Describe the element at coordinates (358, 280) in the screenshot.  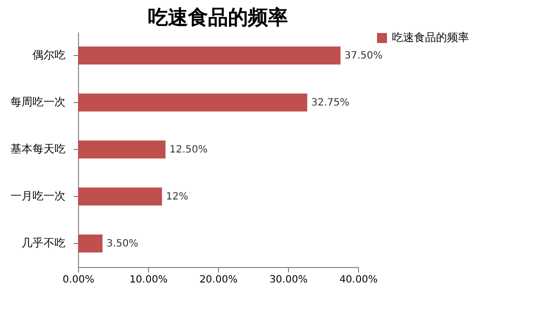
I see `x-tick-label: 40.00%` at that location.